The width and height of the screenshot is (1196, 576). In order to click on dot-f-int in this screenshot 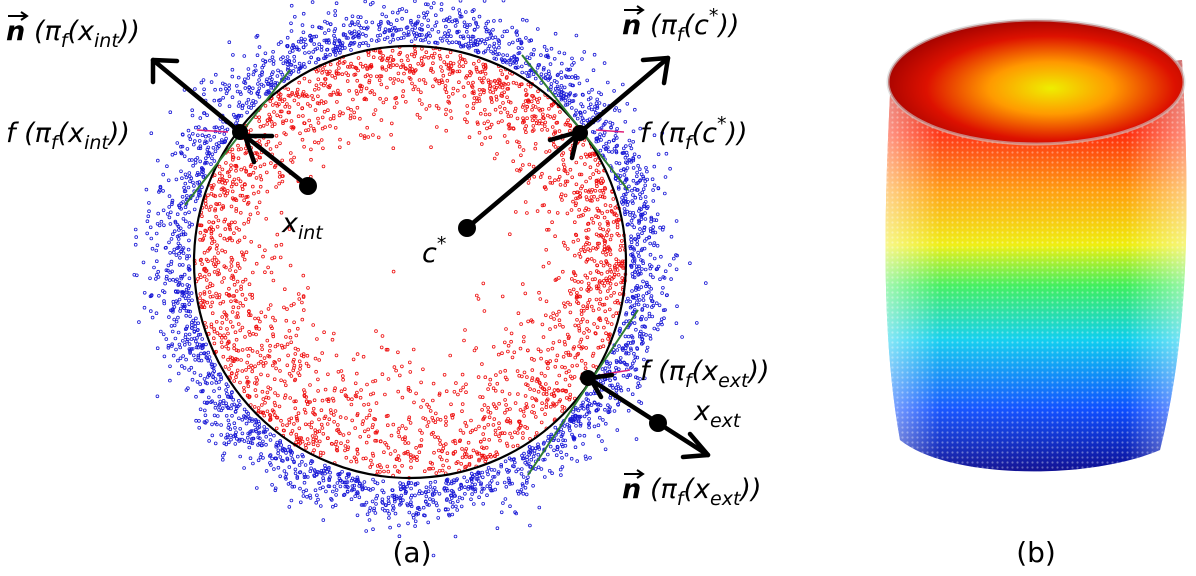, I will do `click(240, 132)`.